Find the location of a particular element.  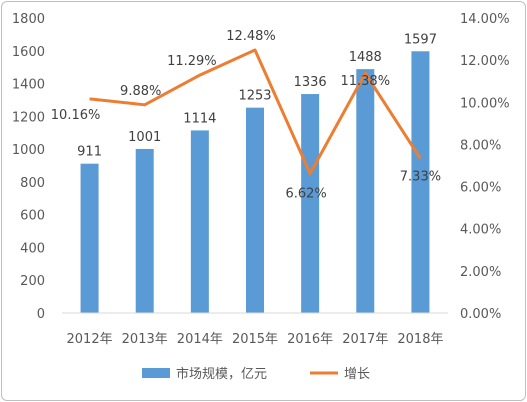

x-axis-tick-label: 2016年 is located at coordinates (310, 339).